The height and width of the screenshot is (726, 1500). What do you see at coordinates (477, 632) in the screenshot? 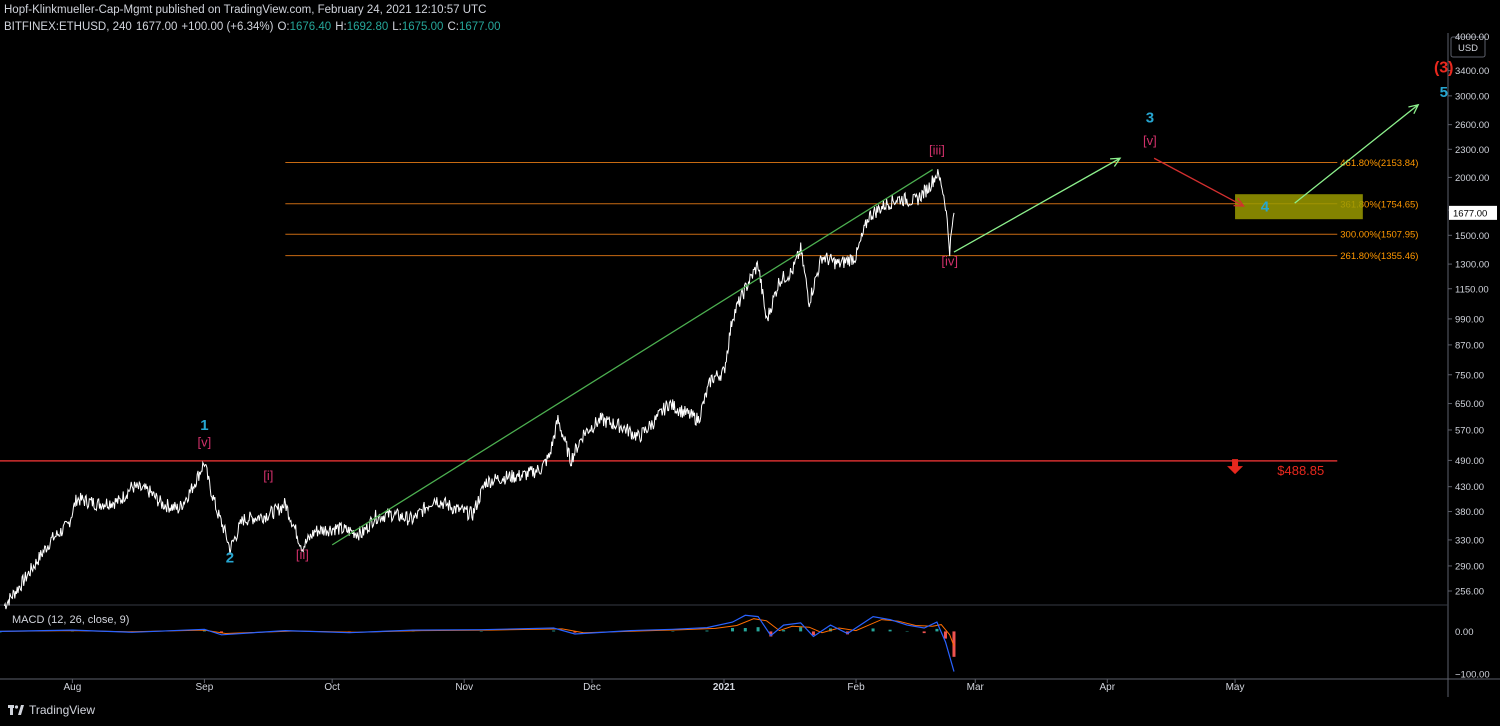
I see `macd-signal-line` at bounding box center [477, 632].